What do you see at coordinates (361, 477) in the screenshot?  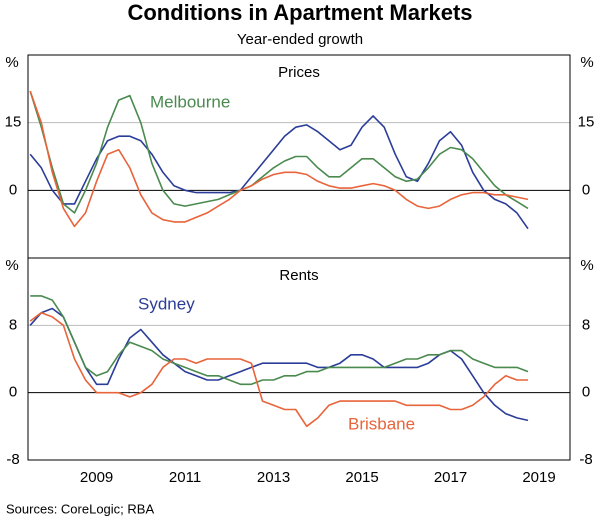 I see `x-tick-label: 2015` at bounding box center [361, 477].